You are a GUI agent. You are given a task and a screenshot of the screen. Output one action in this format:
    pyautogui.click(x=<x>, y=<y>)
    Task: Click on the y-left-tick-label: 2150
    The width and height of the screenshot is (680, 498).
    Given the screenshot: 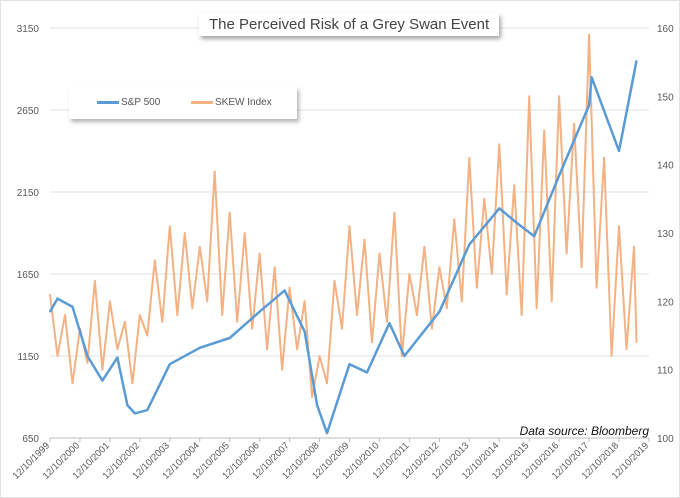 What is the action you would take?
    pyautogui.click(x=28, y=193)
    